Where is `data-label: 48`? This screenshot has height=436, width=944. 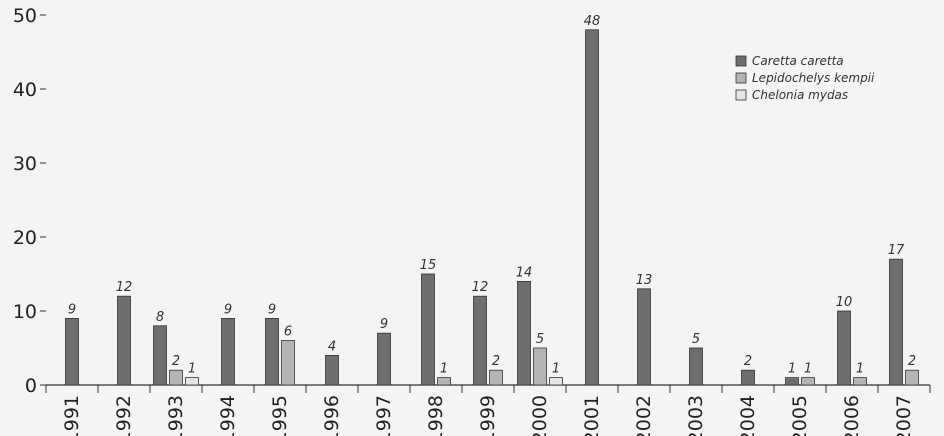 data-label: 48 is located at coordinates (592, 21).